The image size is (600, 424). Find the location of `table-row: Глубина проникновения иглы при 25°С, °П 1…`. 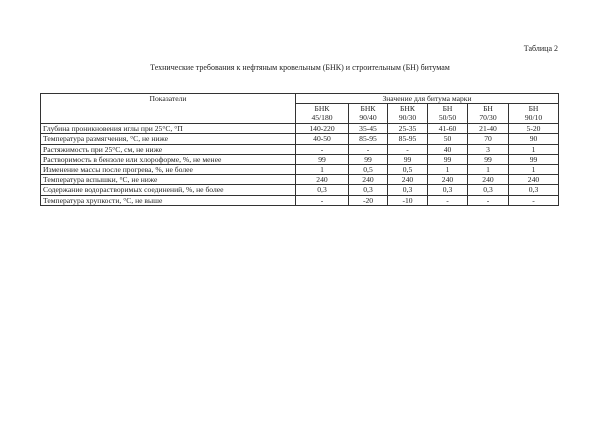

table-row: Глубина проникновения иглы при 25°С, °П 1… is located at coordinates (299, 129).